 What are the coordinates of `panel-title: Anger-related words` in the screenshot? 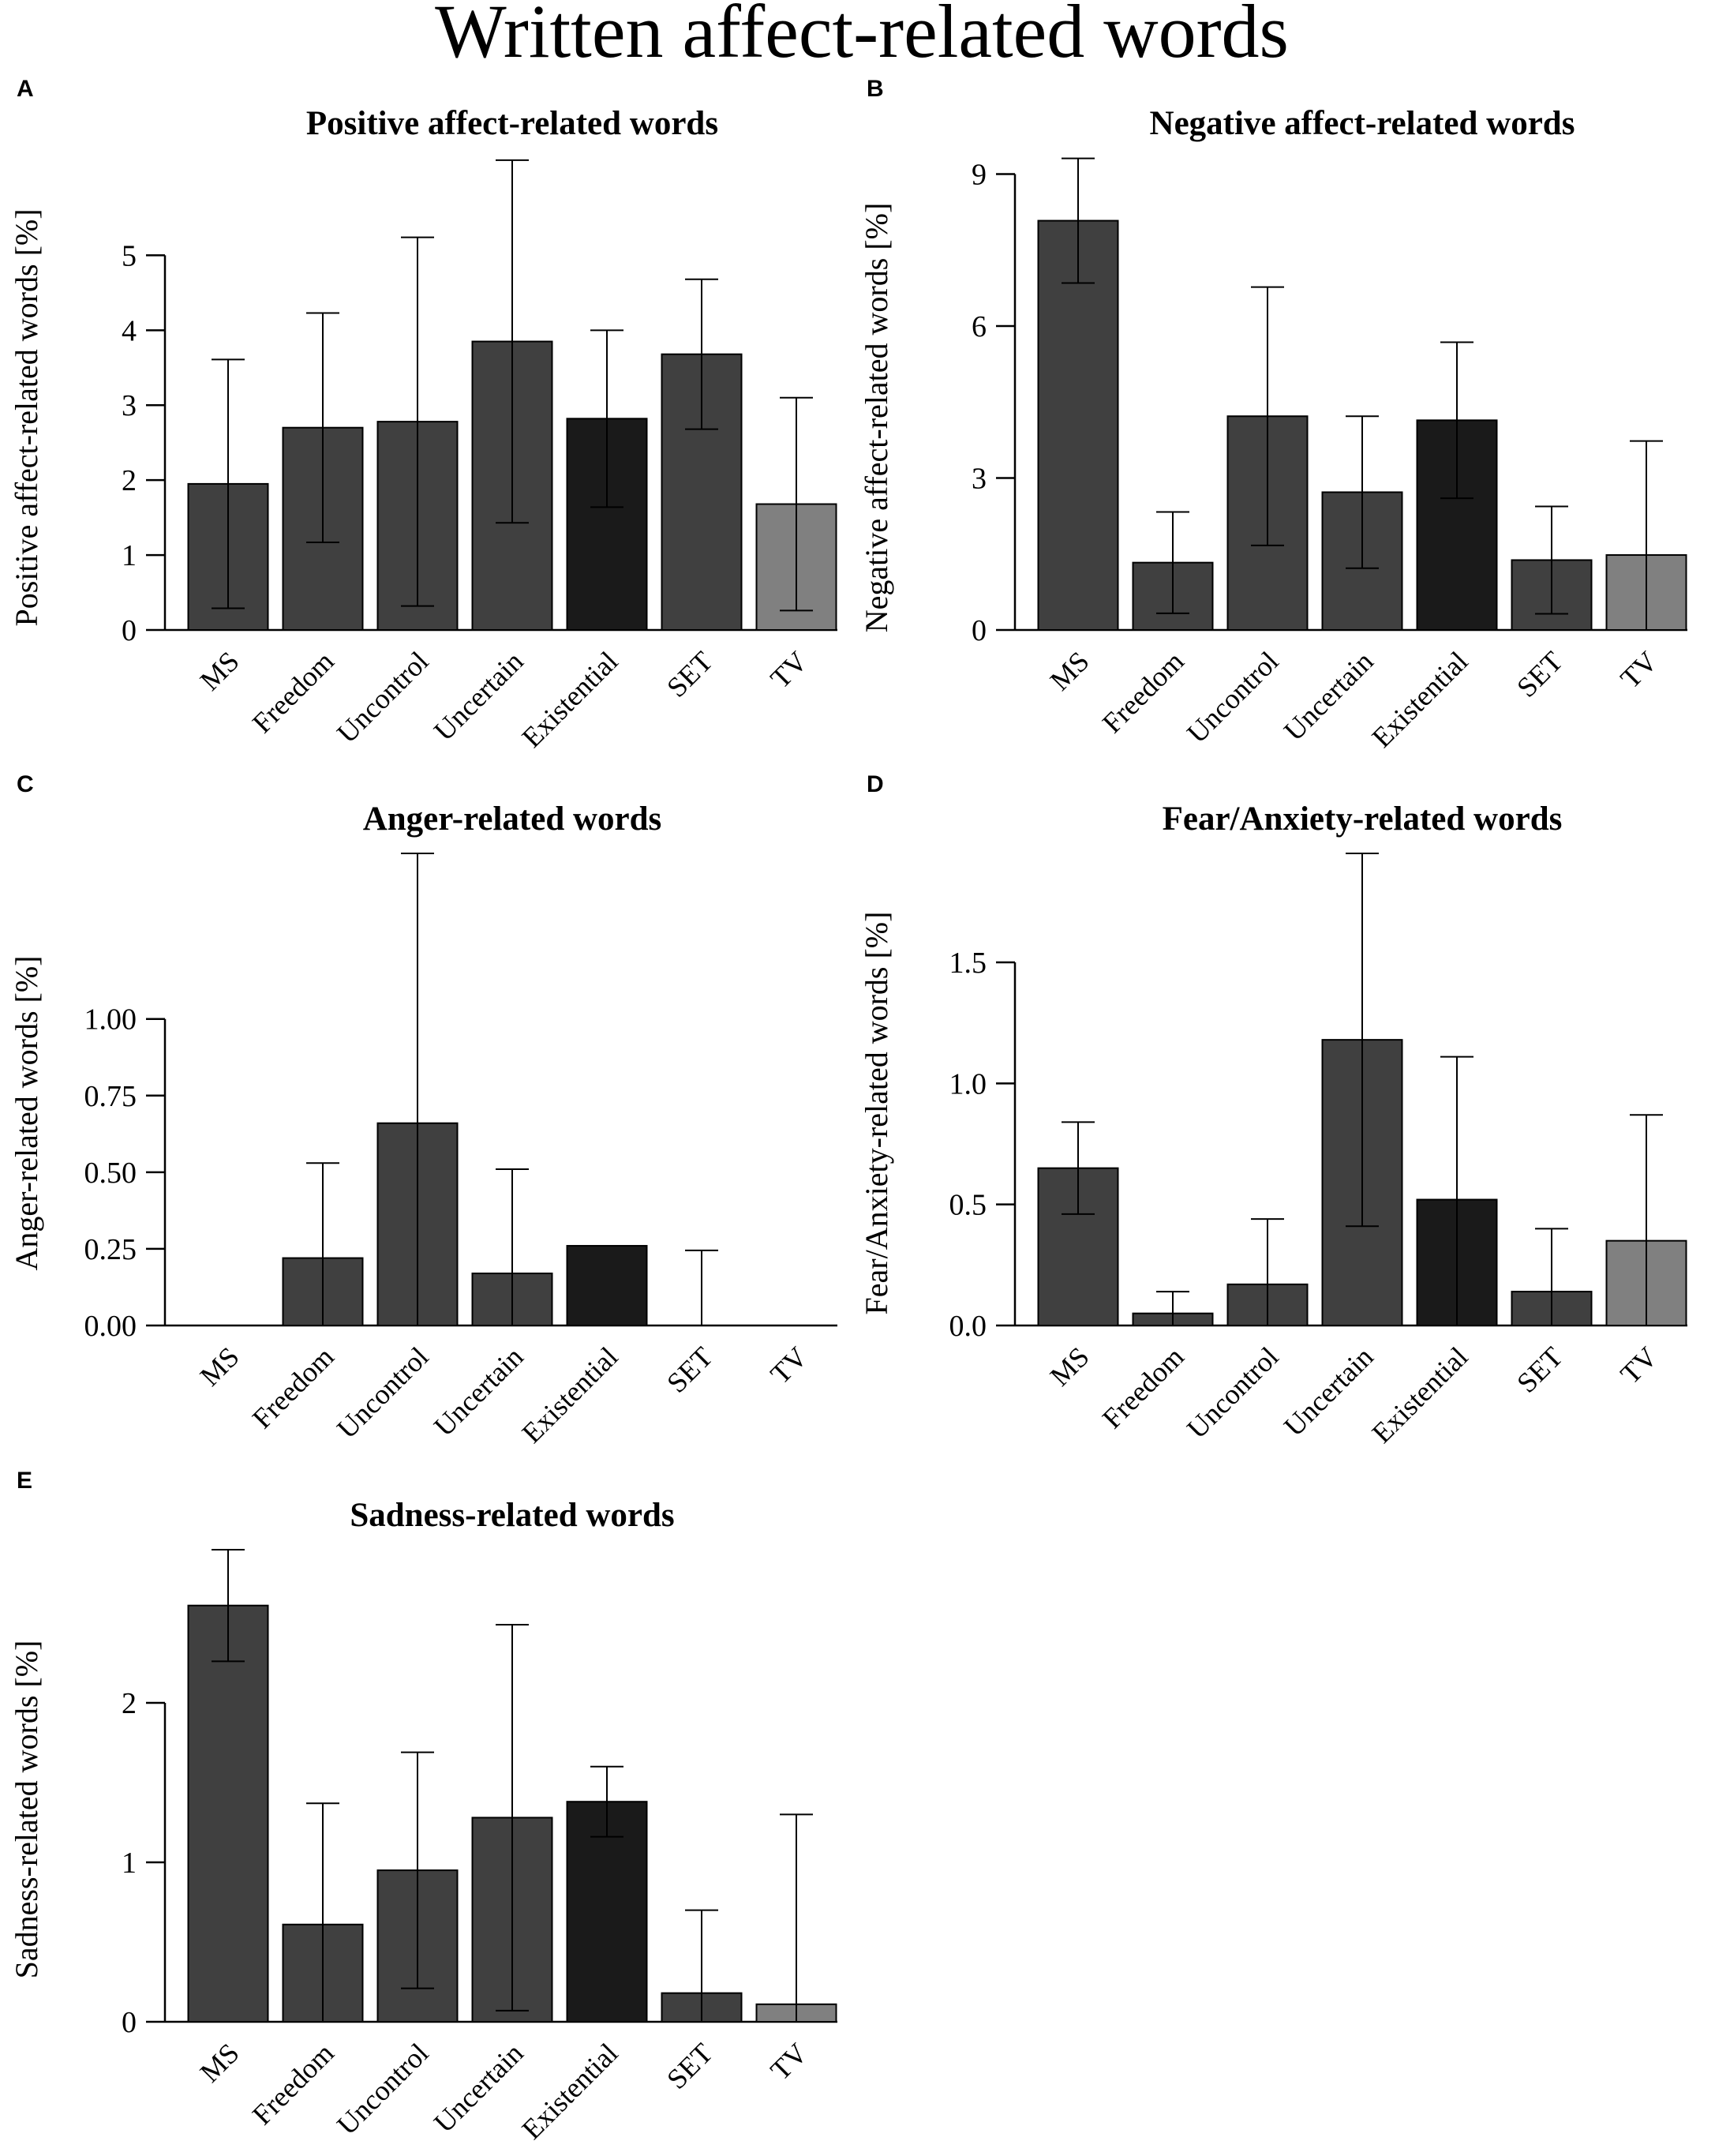 It's located at (512, 819).